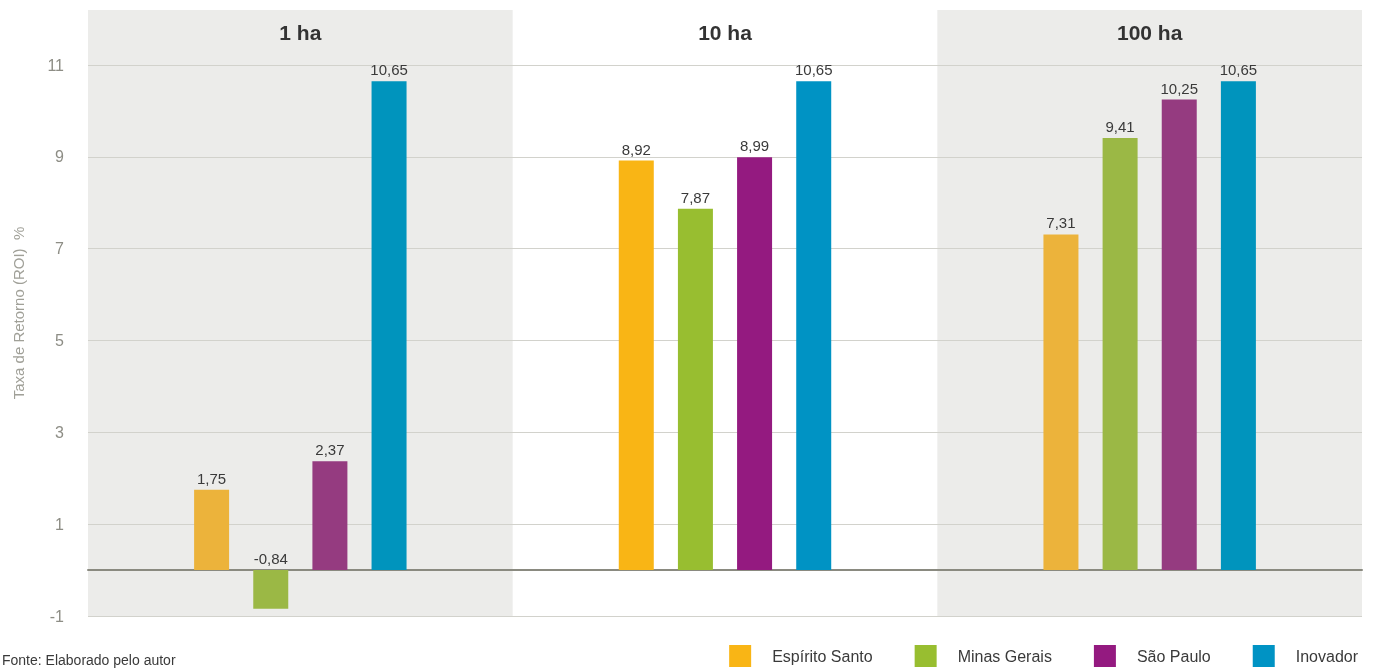 The width and height of the screenshot is (1377, 670). Describe the element at coordinates (212, 478) in the screenshot. I see `data-label: 1,75` at that location.